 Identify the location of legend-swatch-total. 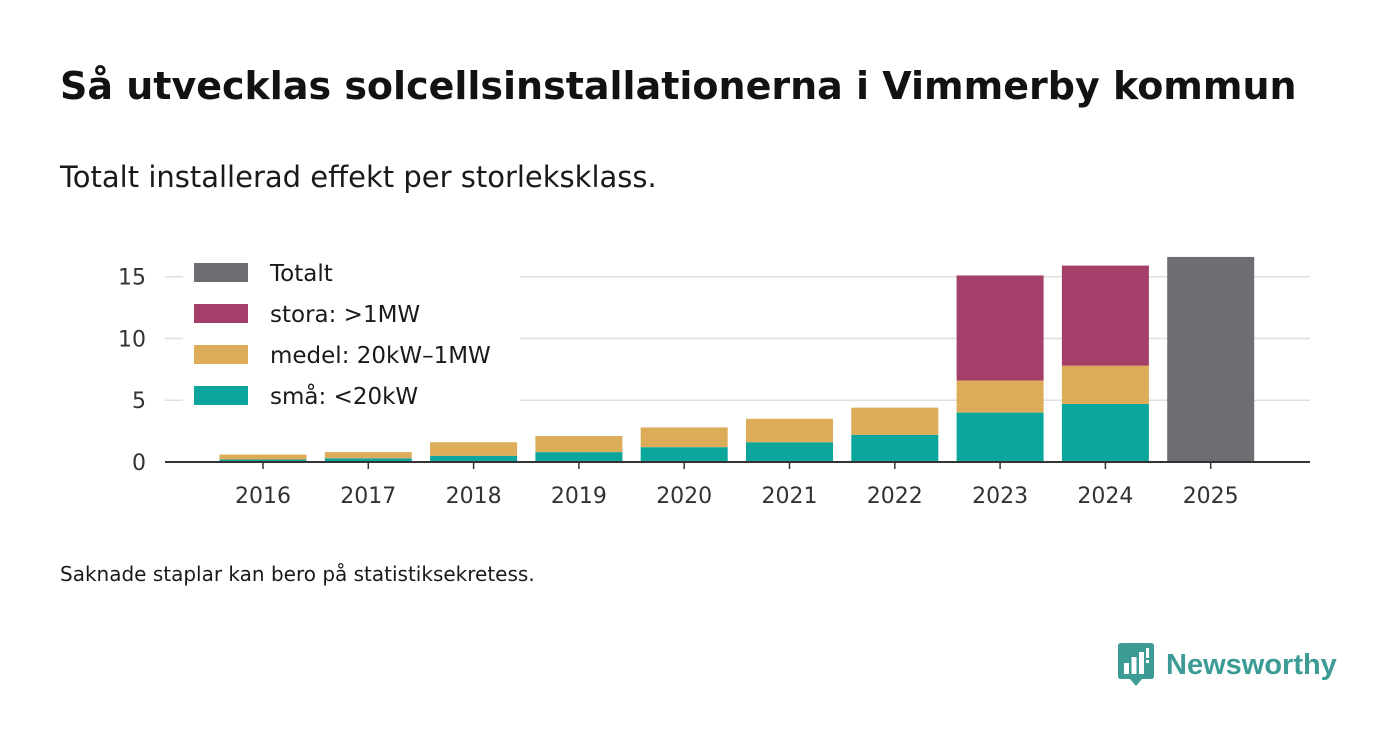
(221, 272).